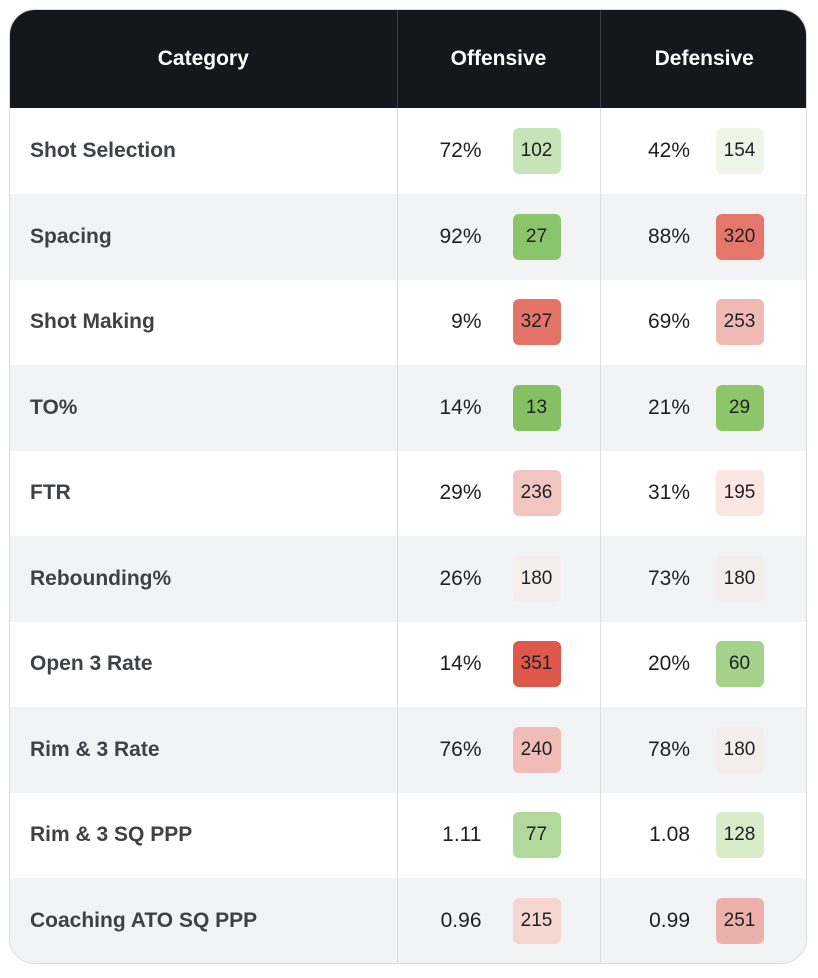  What do you see at coordinates (536, 920) in the screenshot?
I see `offensive-rank-badge: 215` at bounding box center [536, 920].